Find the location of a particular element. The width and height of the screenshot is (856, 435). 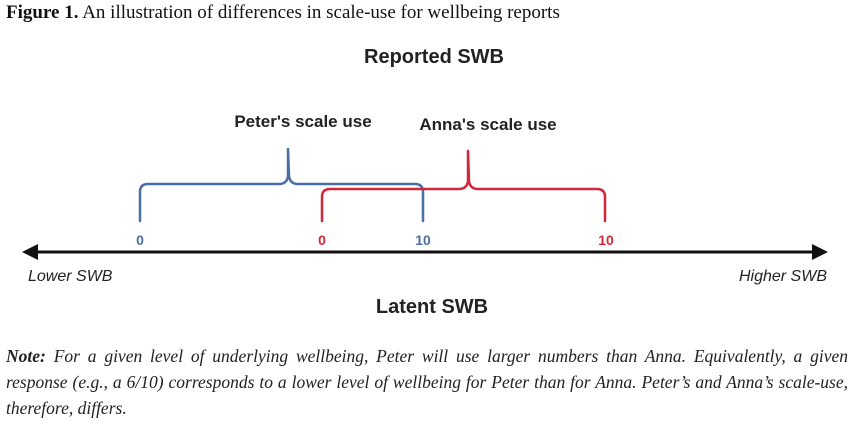

peter-min-label: 0 is located at coordinates (140, 240).